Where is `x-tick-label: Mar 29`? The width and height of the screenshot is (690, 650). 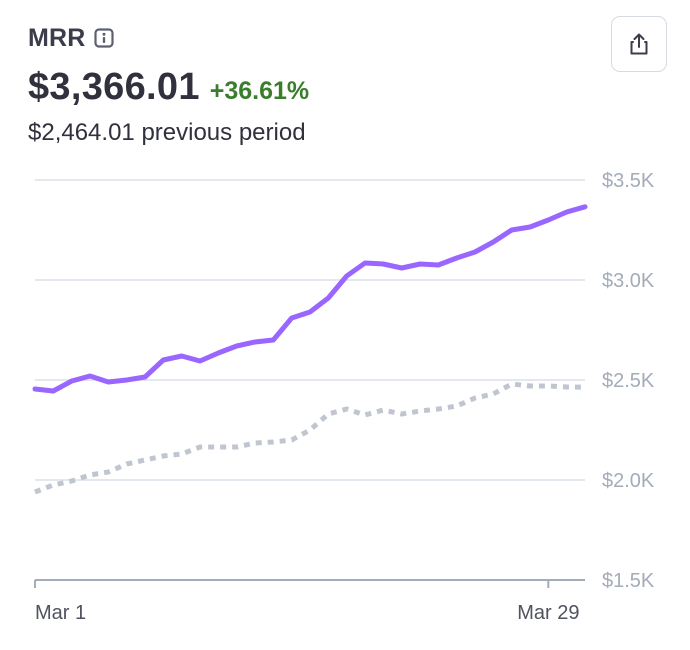
x-tick-label: Mar 29 is located at coordinates (548, 613).